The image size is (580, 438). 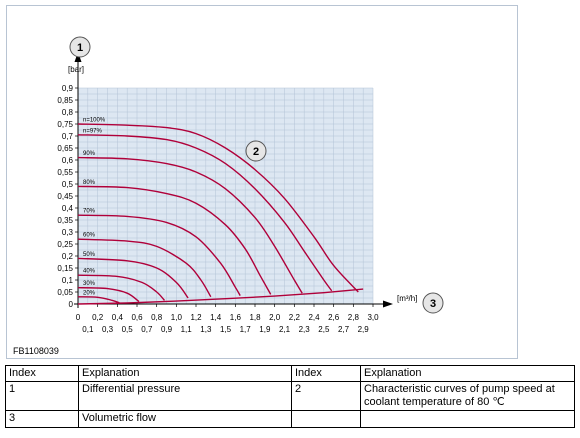 I want to click on y-tick-label: 0,85, so click(x=65, y=100).